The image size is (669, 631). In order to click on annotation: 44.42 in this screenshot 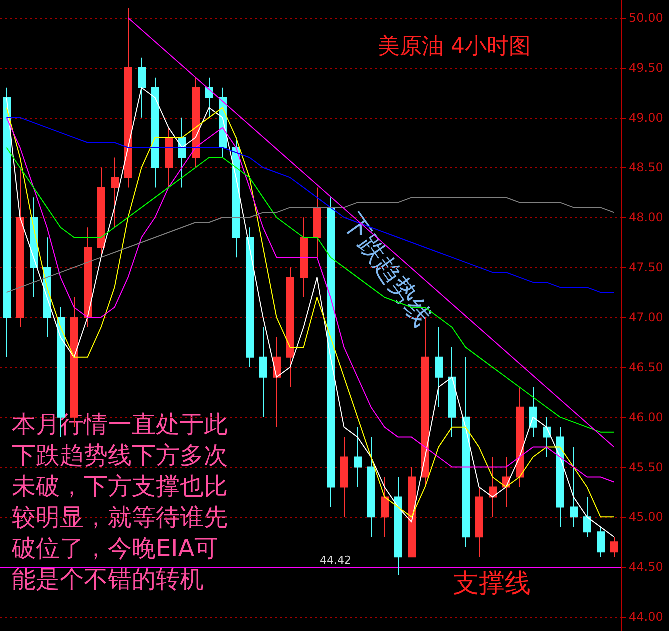, I will do `click(336, 560)`.